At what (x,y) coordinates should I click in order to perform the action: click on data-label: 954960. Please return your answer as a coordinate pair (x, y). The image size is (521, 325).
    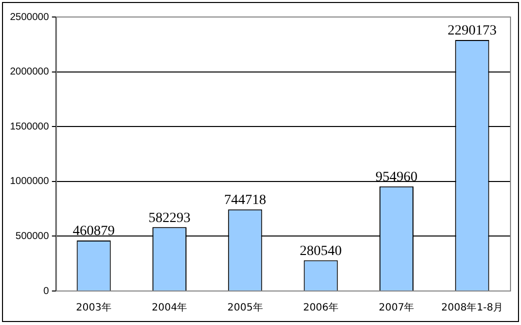
    Looking at the image, I should click on (396, 178).